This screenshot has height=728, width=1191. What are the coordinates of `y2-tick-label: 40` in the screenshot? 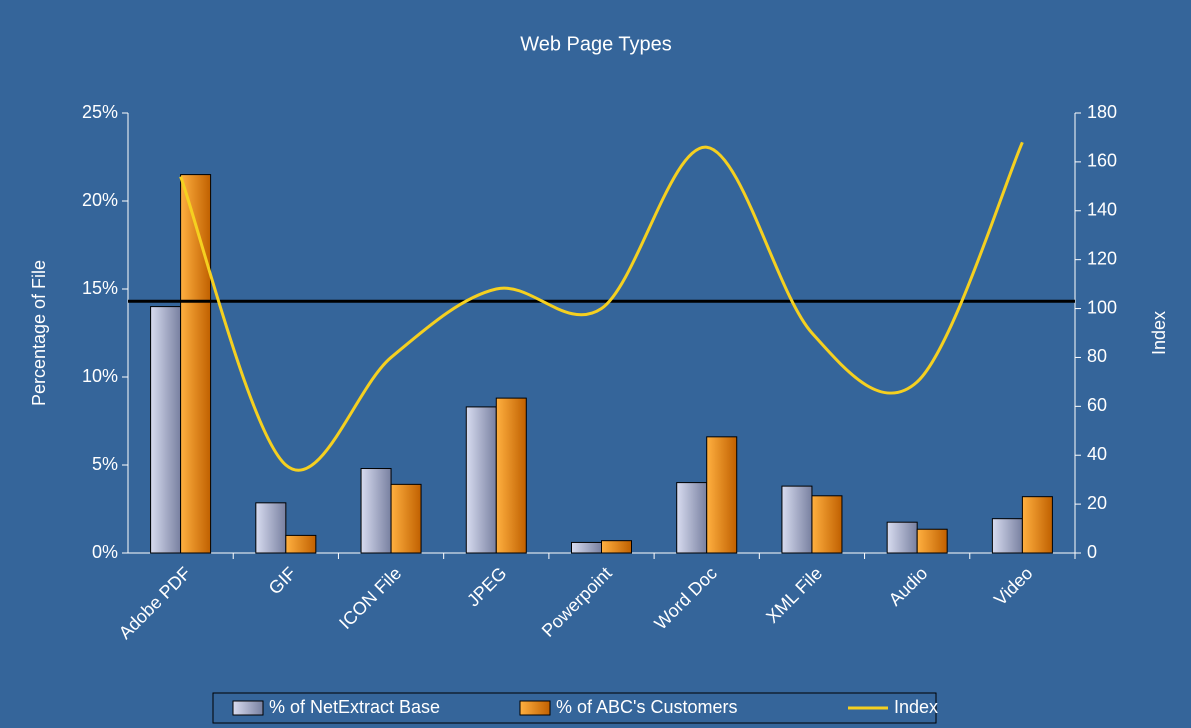 It's located at (1097, 454).